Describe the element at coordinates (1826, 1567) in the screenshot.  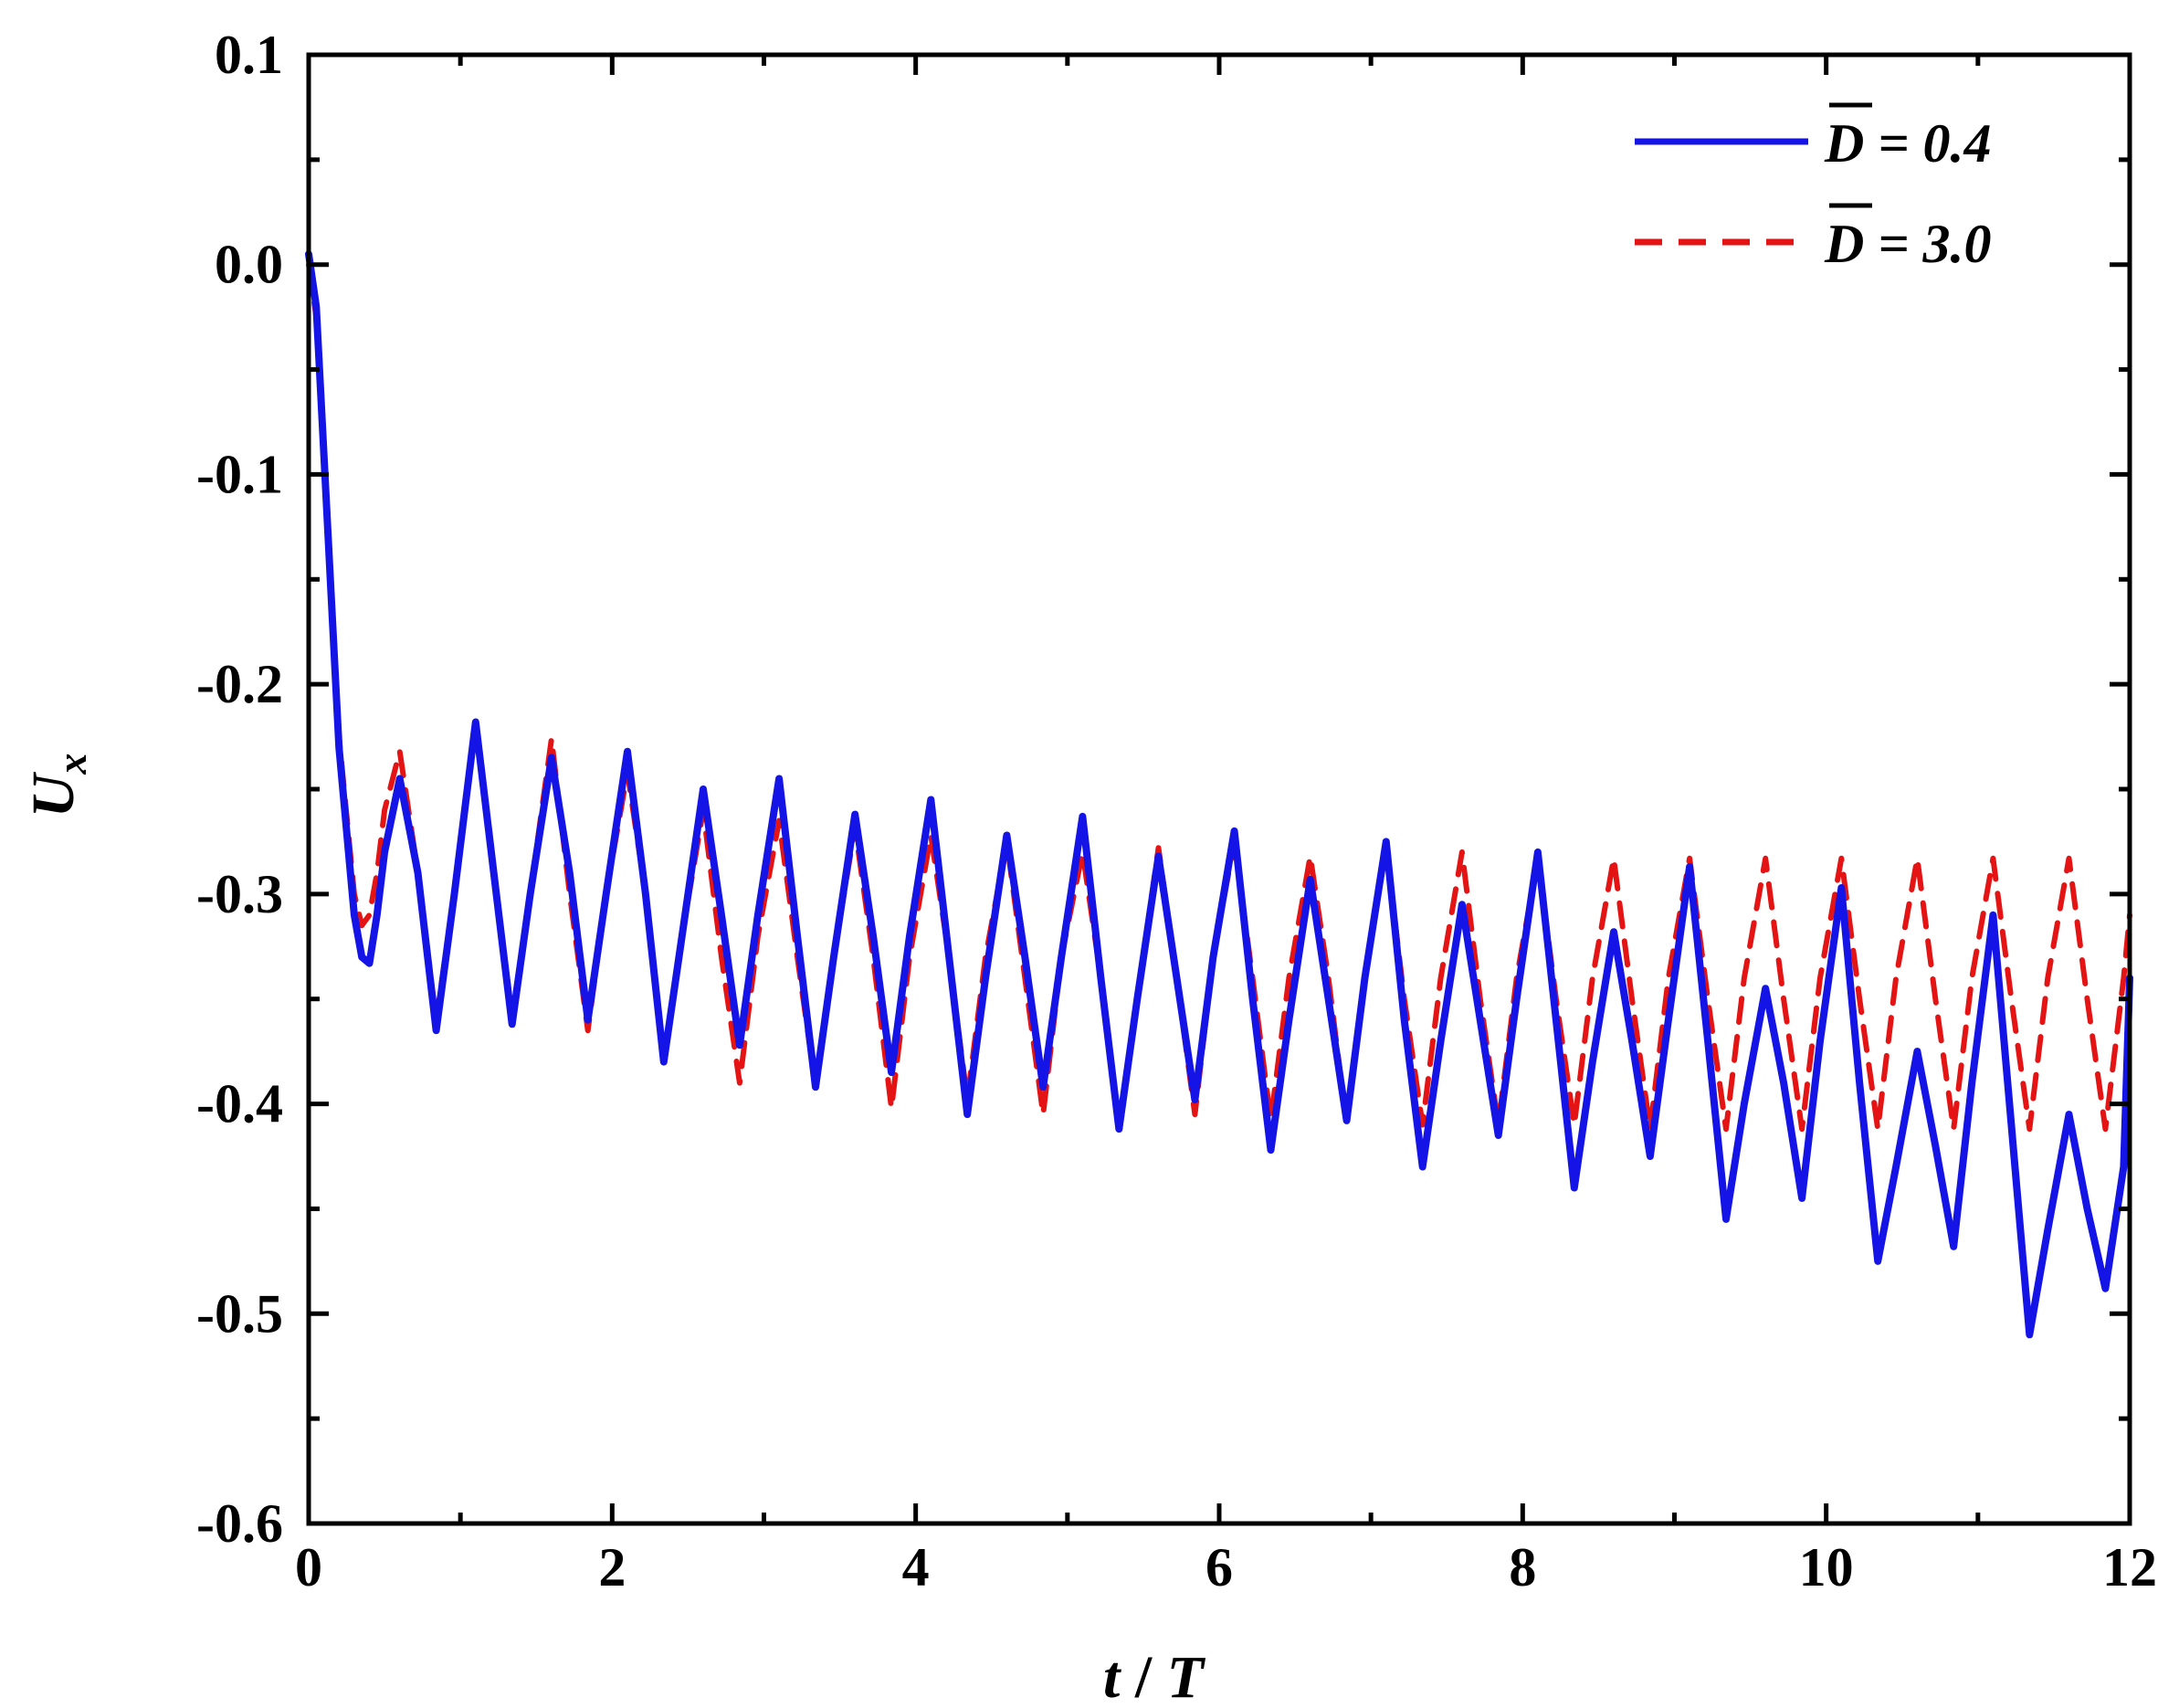
I see `x-tick-label: 10` at that location.